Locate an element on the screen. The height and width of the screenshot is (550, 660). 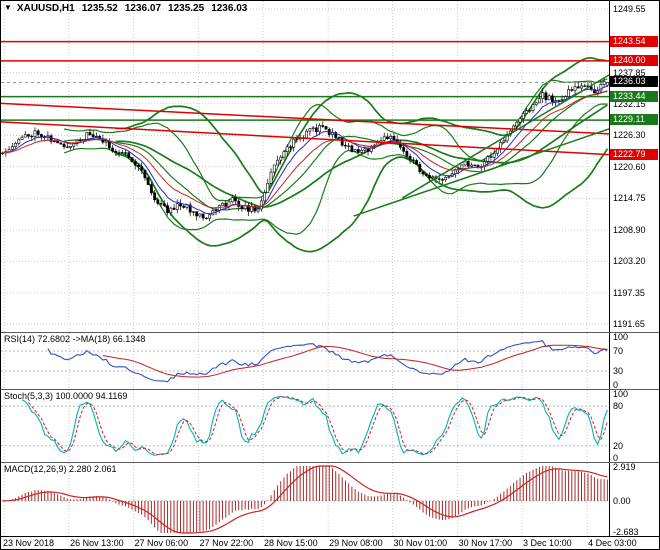
price-level-box: 1222.79 is located at coordinates (634, 154).